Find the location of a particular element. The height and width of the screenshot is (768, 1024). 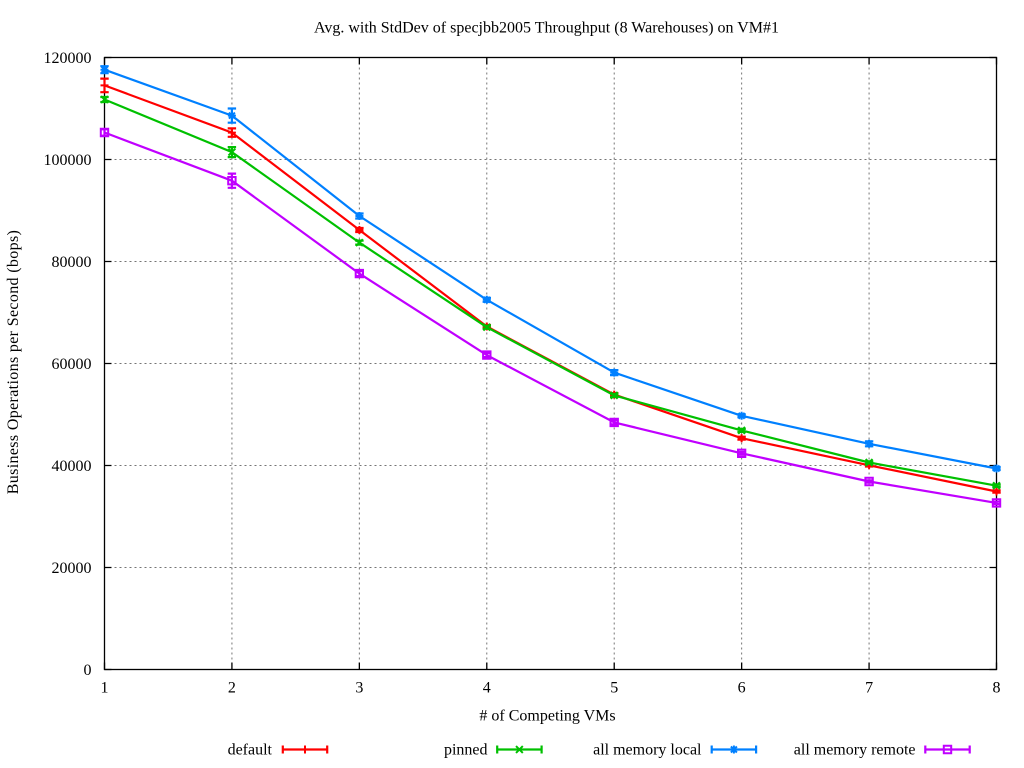

svg-text:Business Operations per Second: Business Operations per Second (bops) is located at coordinates (13, 362).